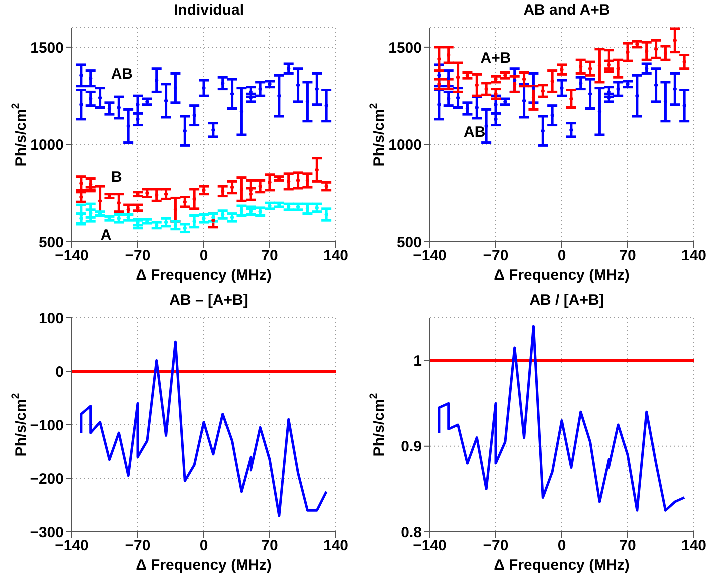  What do you see at coordinates (567, 300) in the screenshot?
I see `chart-title: AB / [A+B]` at bounding box center [567, 300].